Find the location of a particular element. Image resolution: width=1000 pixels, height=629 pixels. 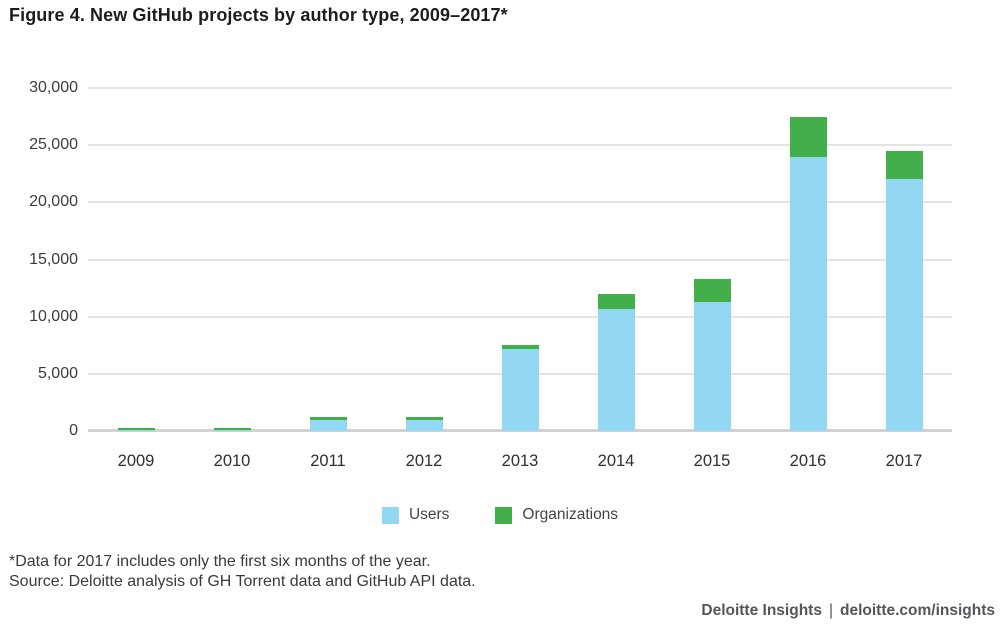

bar-2011-organizations-segment is located at coordinates (328, 418).